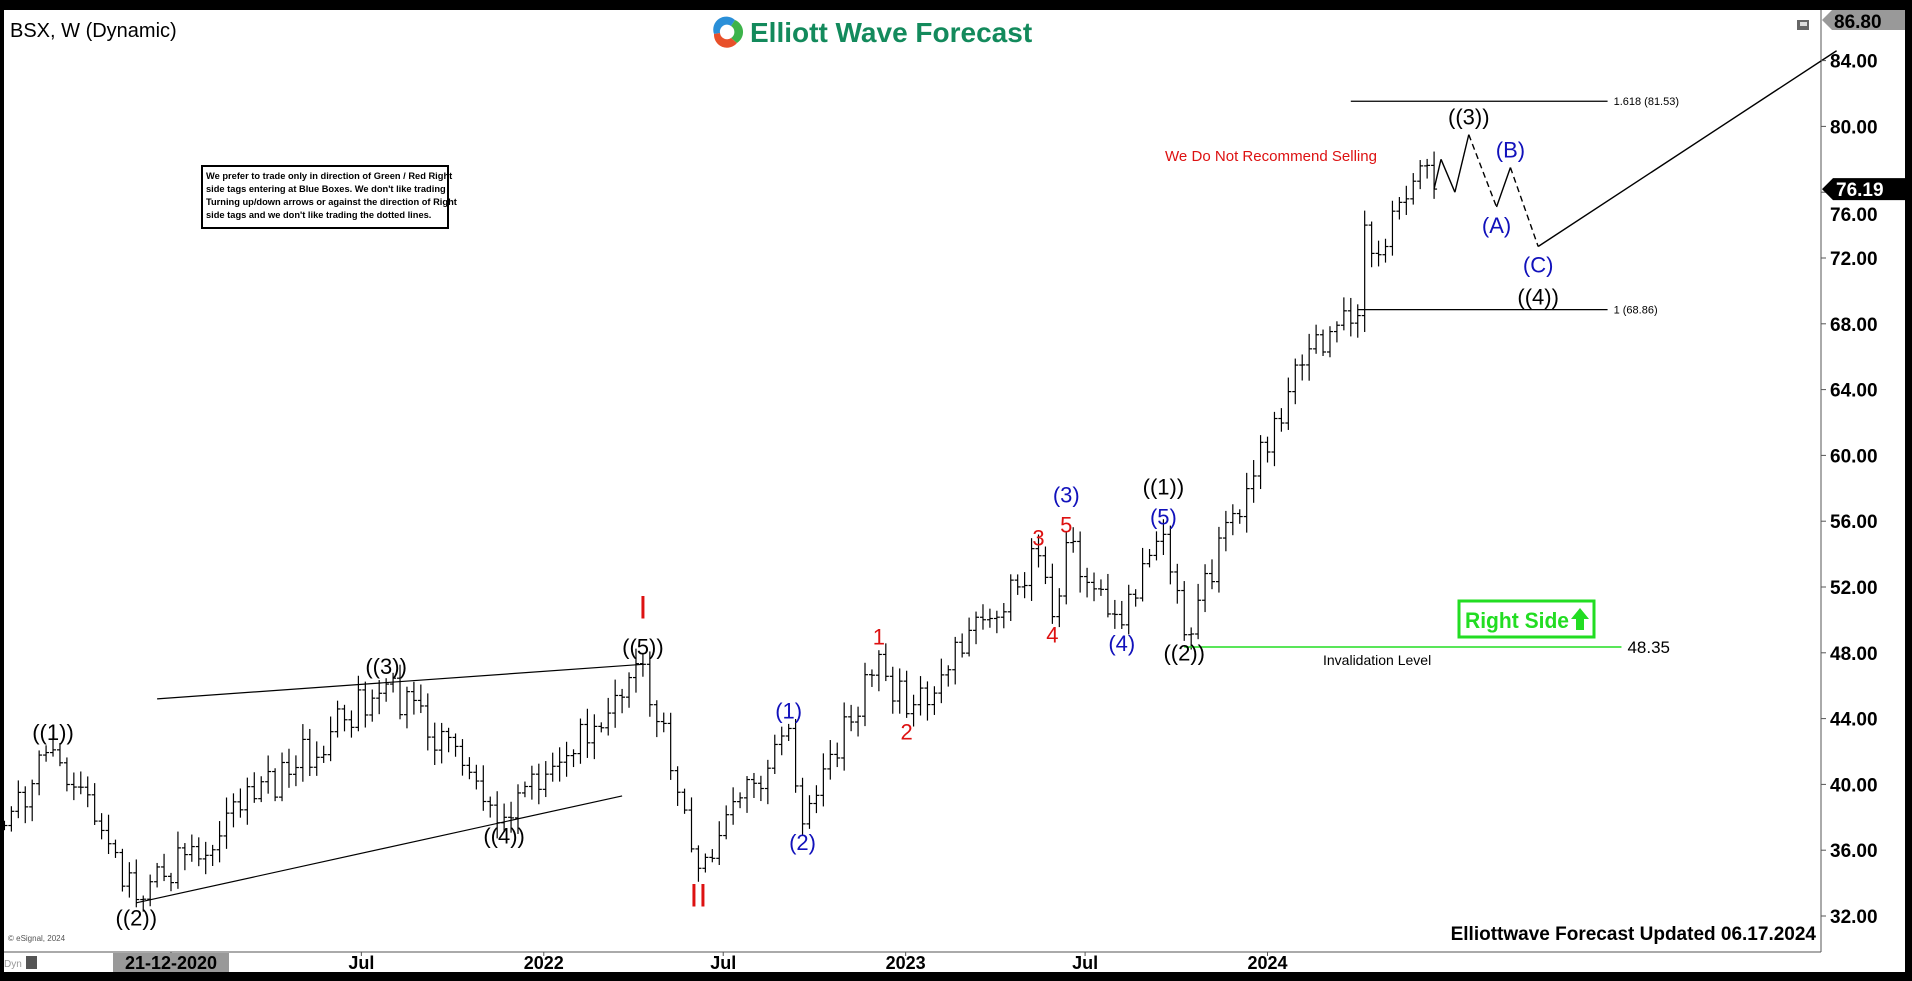 Image resolution: width=1912 pixels, height=981 pixels. What do you see at coordinates (1854, 522) in the screenshot?
I see `price-tick-label: 56.00` at bounding box center [1854, 522].